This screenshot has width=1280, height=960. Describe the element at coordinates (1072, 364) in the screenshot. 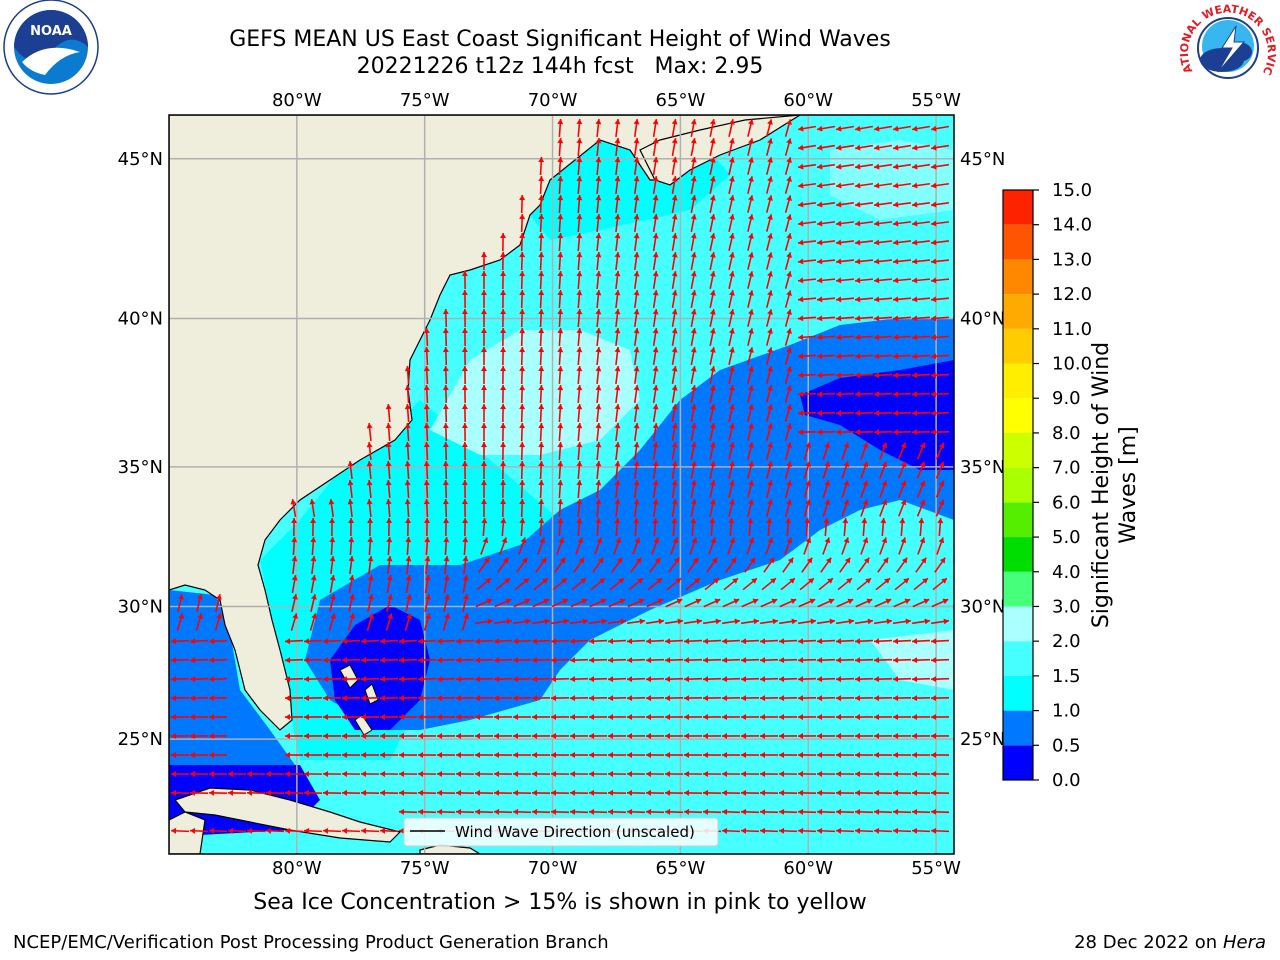

I see `colorbar-tick-label-12: 10.0` at that location.